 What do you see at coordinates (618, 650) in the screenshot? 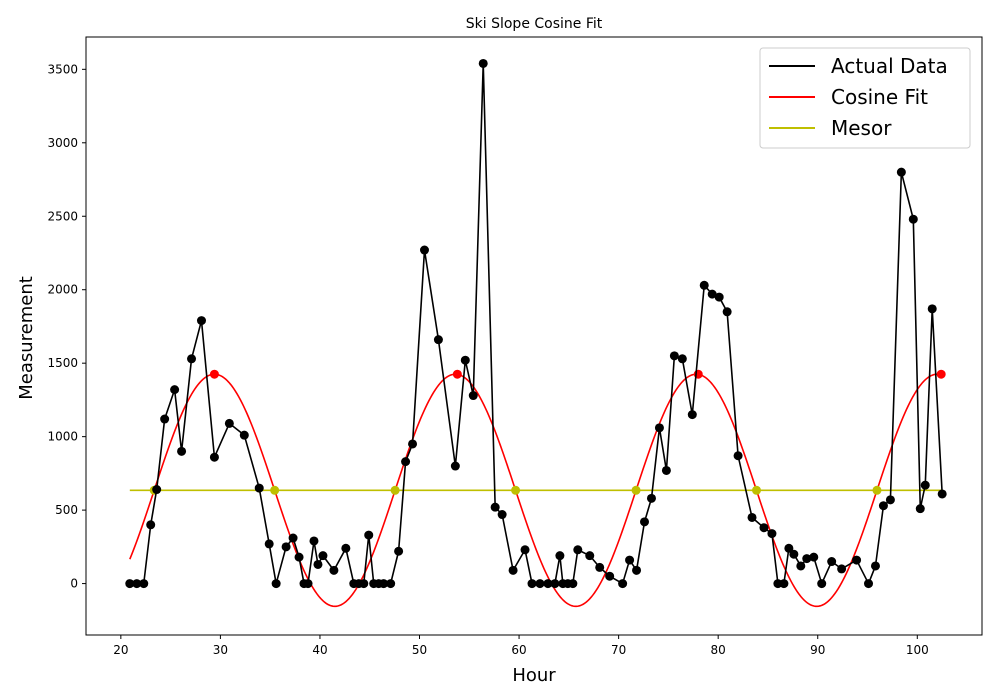
I see `x-tick-label: 70` at bounding box center [618, 650].